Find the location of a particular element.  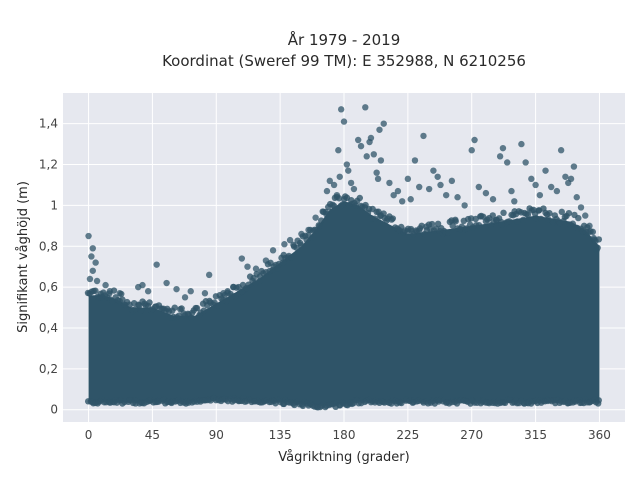

y-tick-label: 0,8 is located at coordinates (48, 246).